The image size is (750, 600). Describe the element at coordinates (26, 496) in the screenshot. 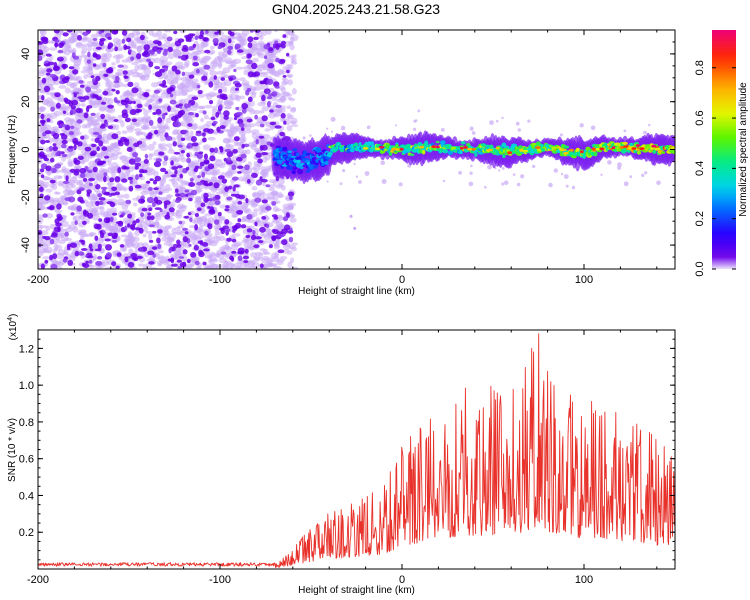

I see `y-tick-label: 0.4` at that location.